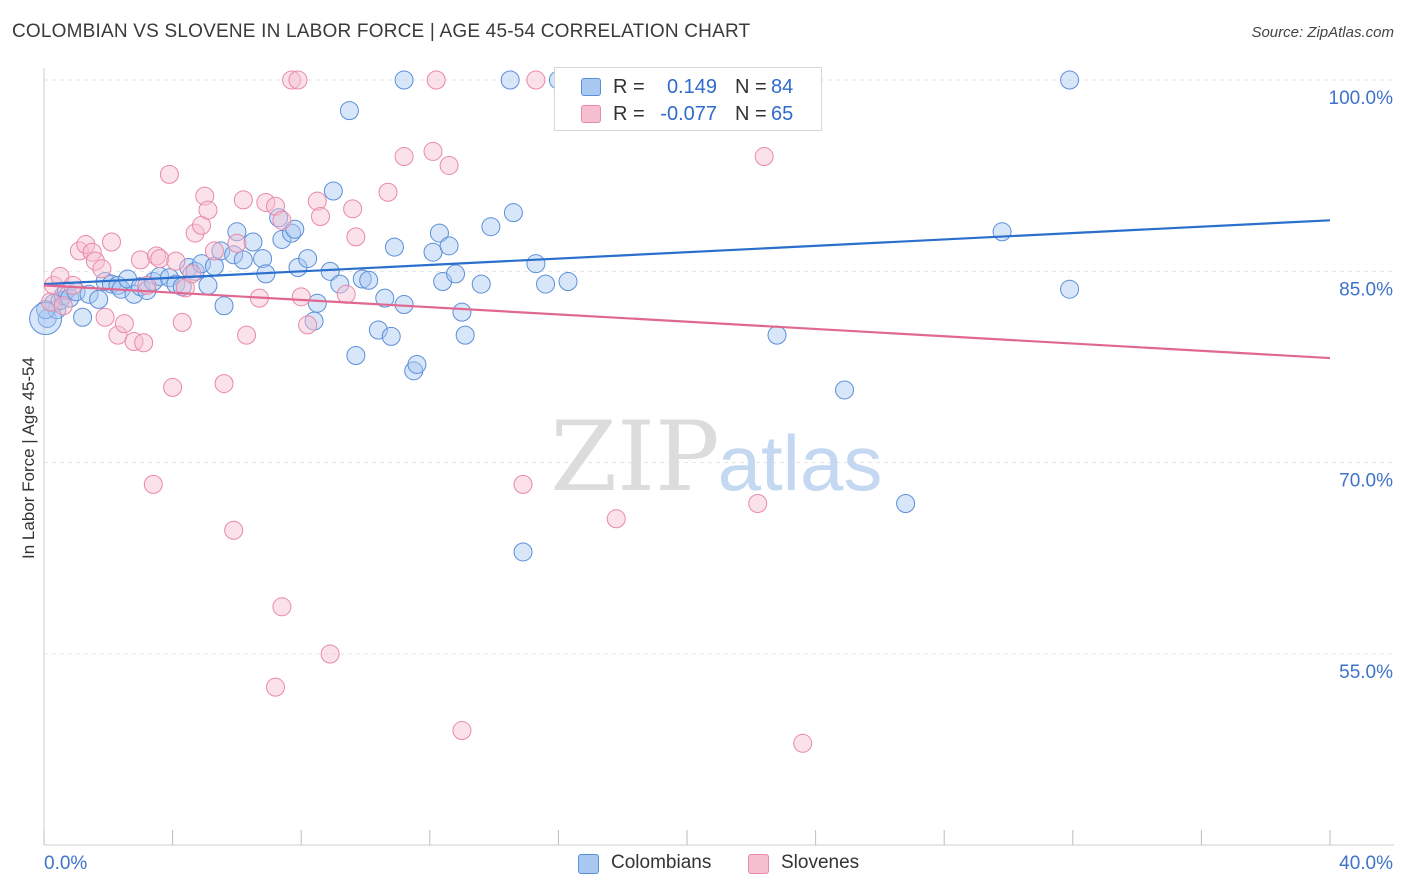 The width and height of the screenshot is (1406, 892). I want to click on y-tick-label: 85.0%, so click(1366, 289).